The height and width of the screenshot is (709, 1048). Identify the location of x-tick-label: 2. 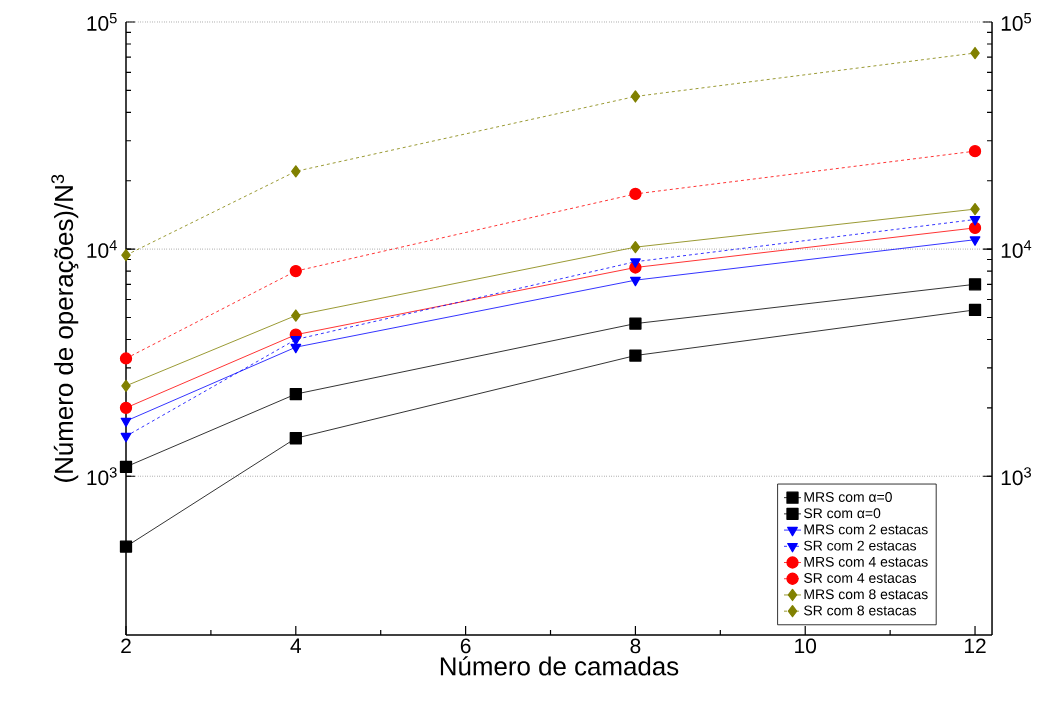
(126, 646).